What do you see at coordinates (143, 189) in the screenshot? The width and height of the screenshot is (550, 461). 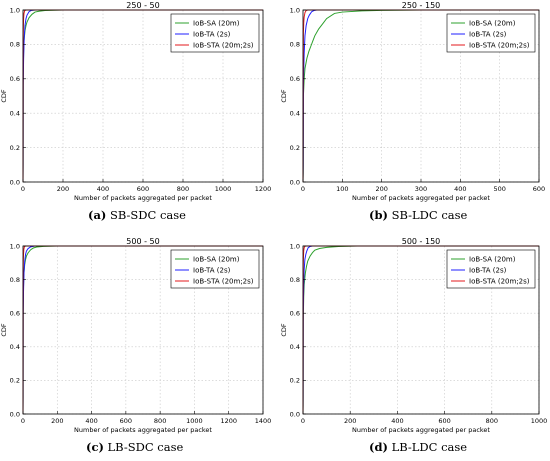 I see `chart-a-xtick-label-3: 600` at bounding box center [143, 189].